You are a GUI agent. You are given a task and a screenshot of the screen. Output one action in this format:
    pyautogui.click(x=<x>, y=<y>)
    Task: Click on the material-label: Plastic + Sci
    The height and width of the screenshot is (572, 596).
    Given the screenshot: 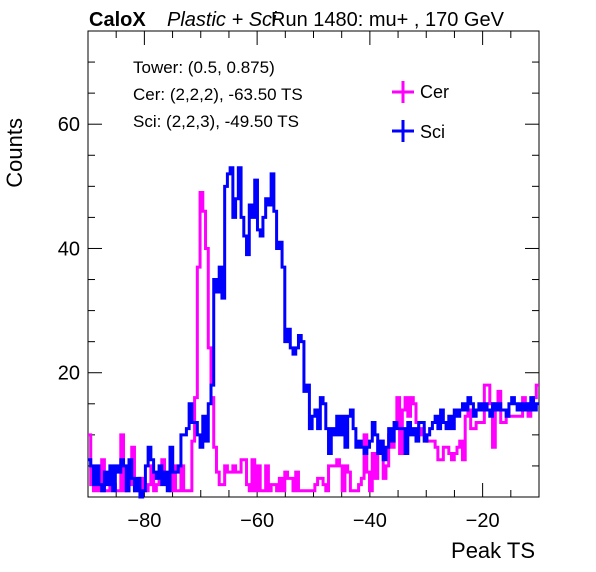 What is the action you would take?
    pyautogui.click(x=222, y=20)
    